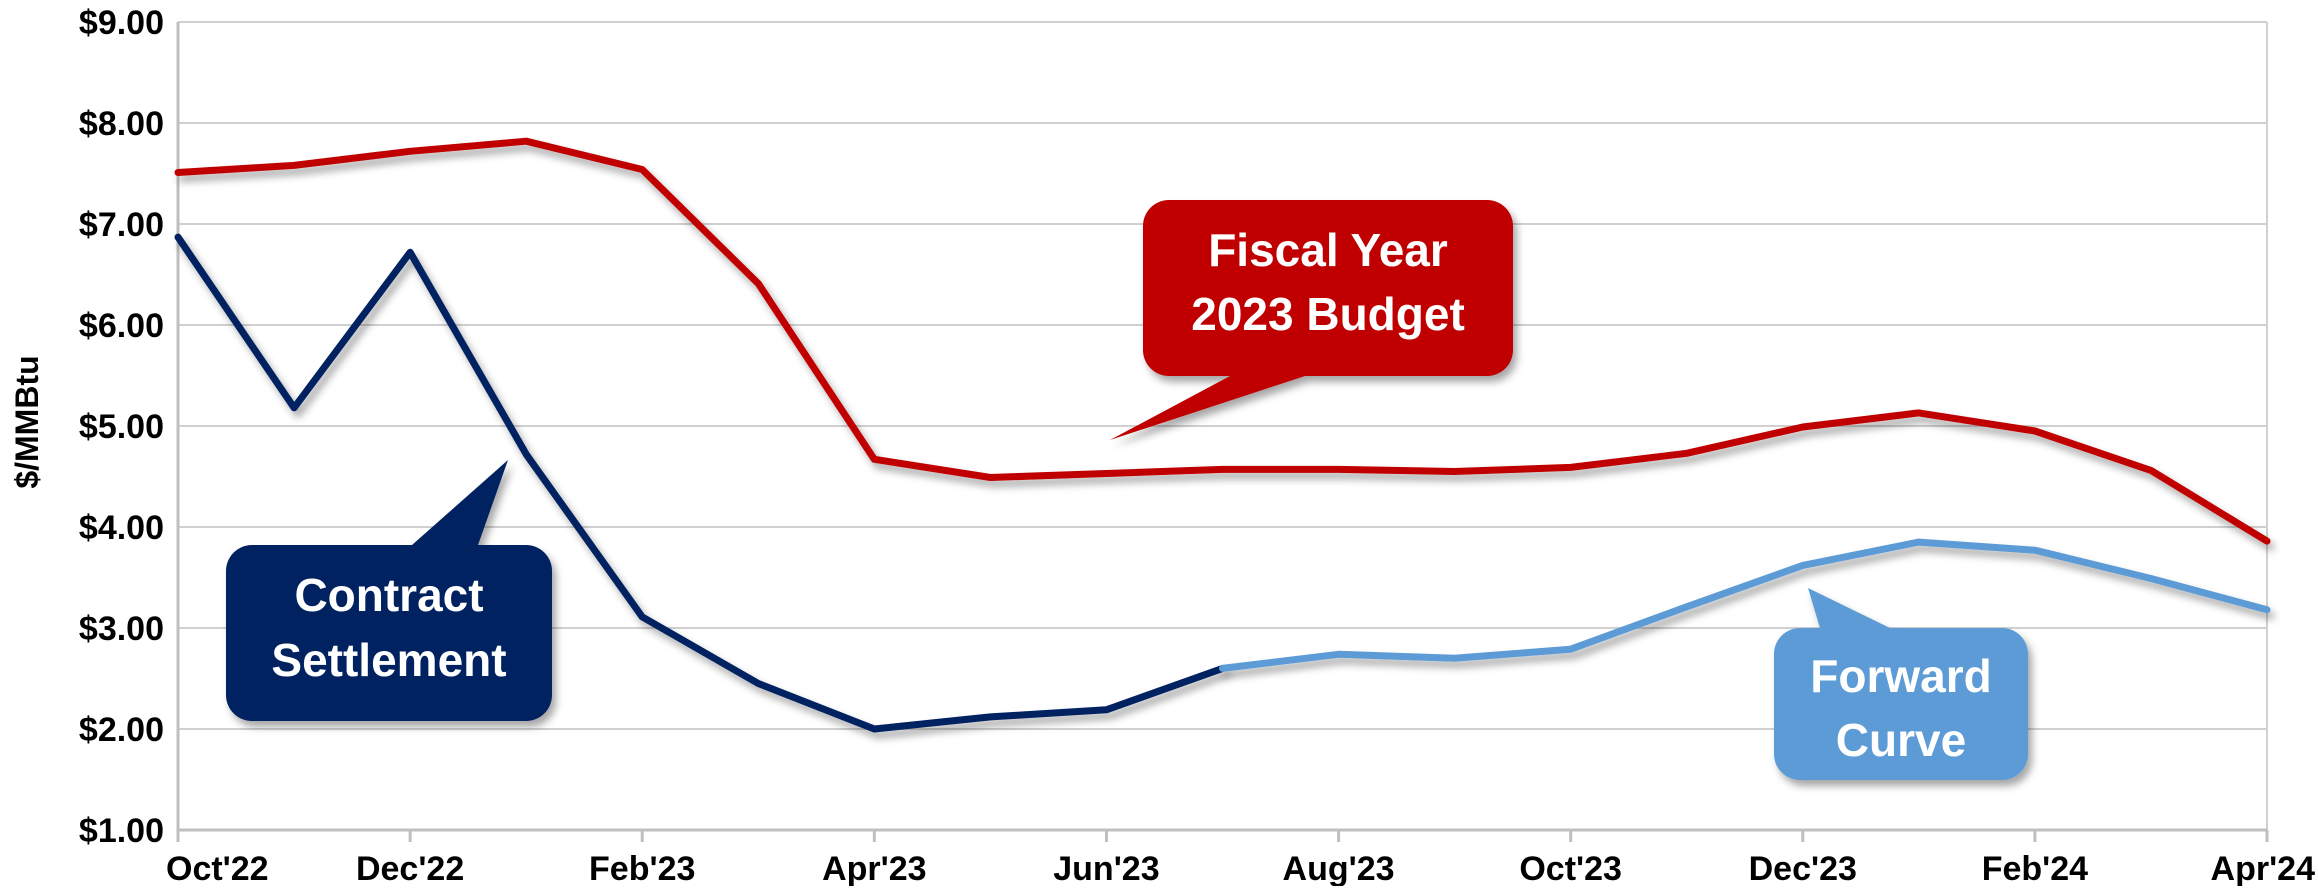  Describe the element at coordinates (1900, 676) in the screenshot. I see `callout-text-line1: Forward` at that location.